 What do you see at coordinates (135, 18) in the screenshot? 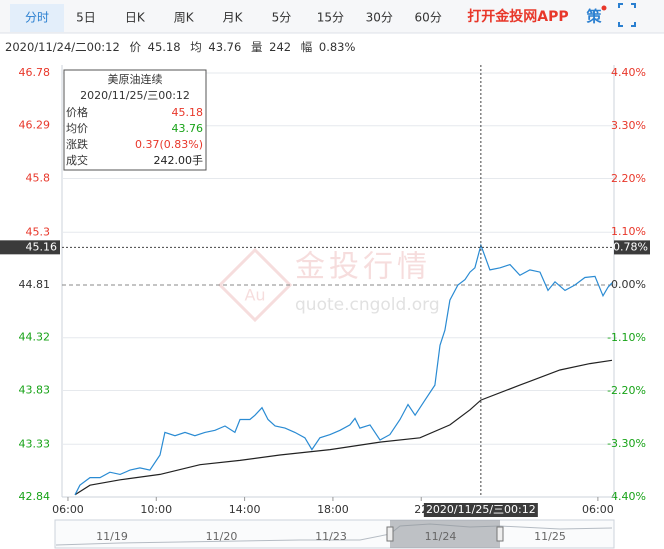
I see `tab: 日K` at bounding box center [135, 18].